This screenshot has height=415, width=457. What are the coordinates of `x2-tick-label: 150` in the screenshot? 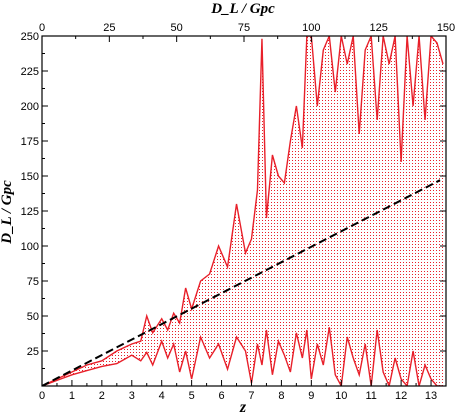 It's located at (446, 28).